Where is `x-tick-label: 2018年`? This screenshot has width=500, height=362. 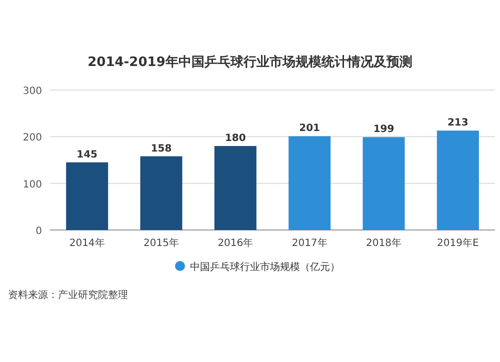
x-tick-label: 2018年 is located at coordinates (384, 243).